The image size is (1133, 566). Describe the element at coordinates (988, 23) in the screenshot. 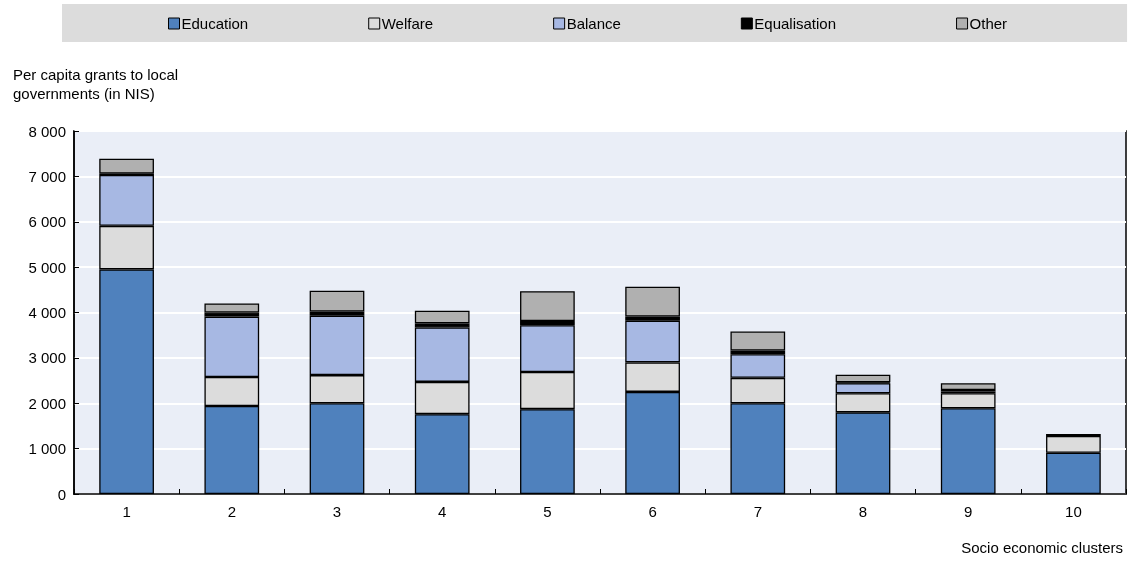

I see `legend-label: Other` at that location.